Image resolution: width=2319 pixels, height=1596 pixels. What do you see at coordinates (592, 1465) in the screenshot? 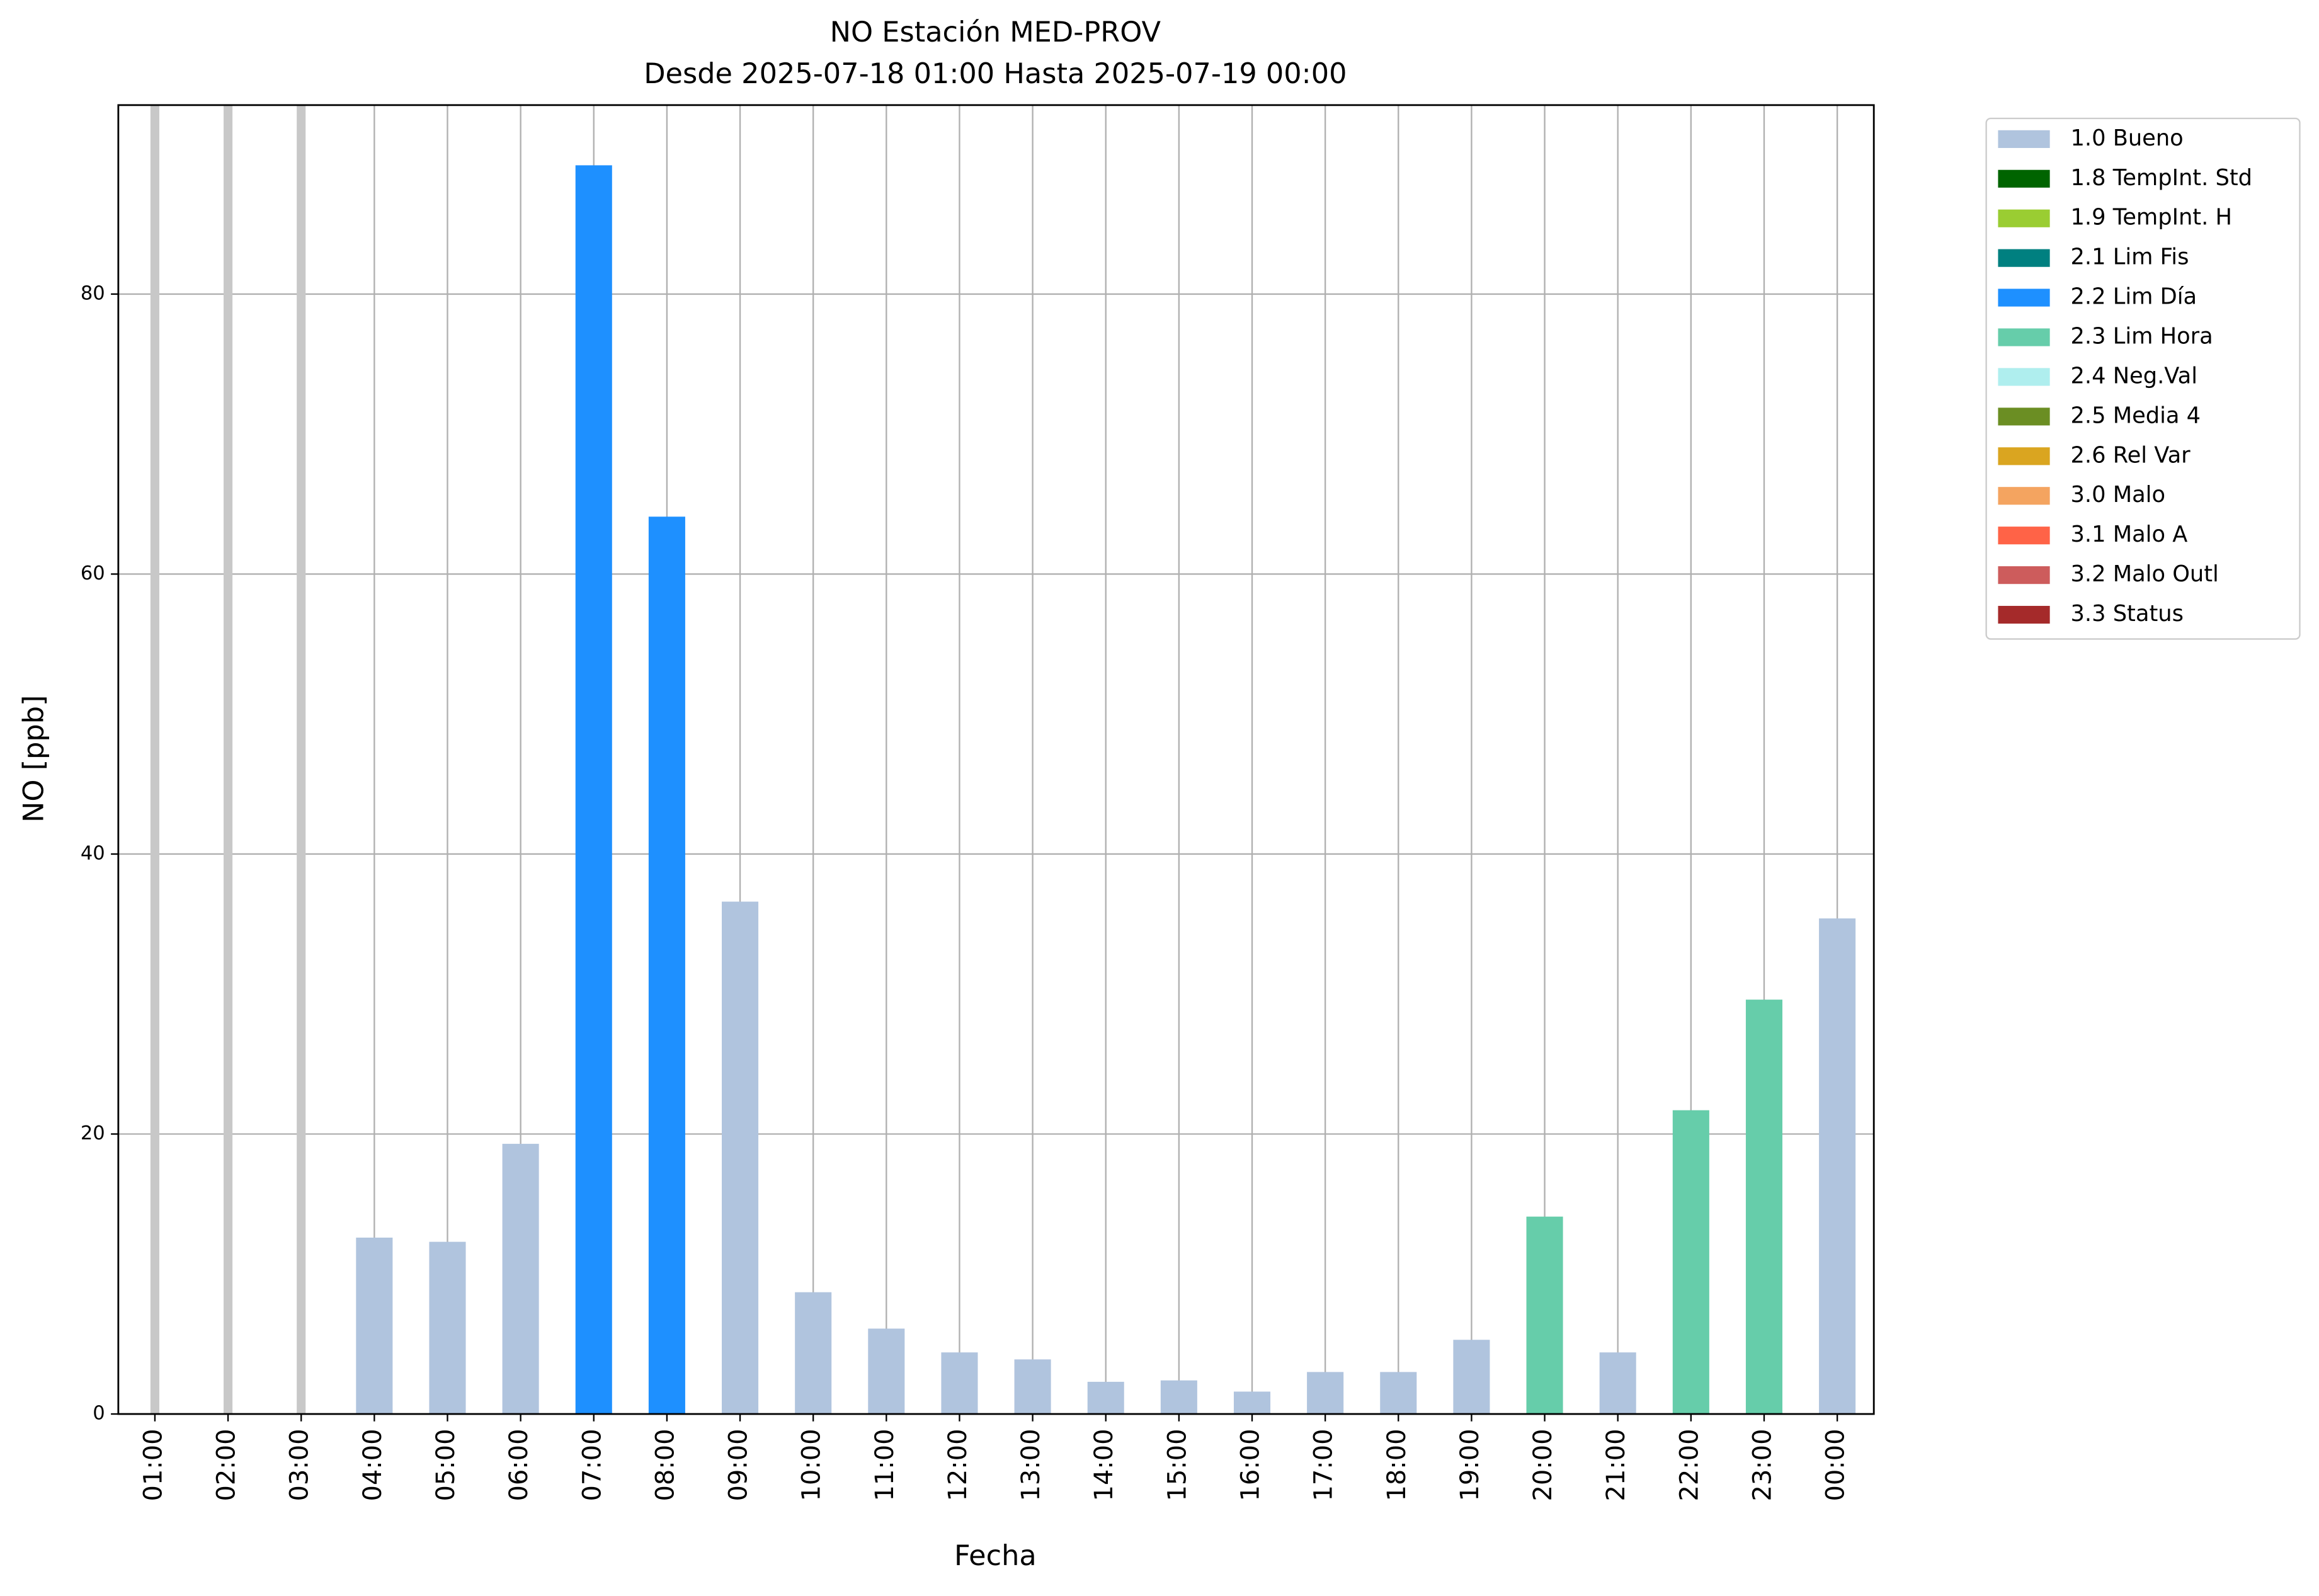
I see `x-tick-label: 07:00` at bounding box center [592, 1465].